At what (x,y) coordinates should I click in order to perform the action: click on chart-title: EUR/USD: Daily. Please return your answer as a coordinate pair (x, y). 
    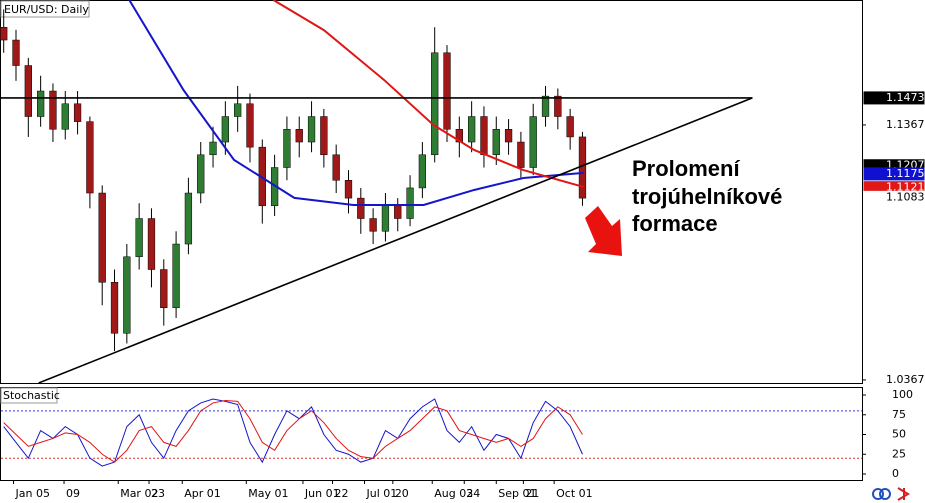
    Looking at the image, I should click on (46, 9).